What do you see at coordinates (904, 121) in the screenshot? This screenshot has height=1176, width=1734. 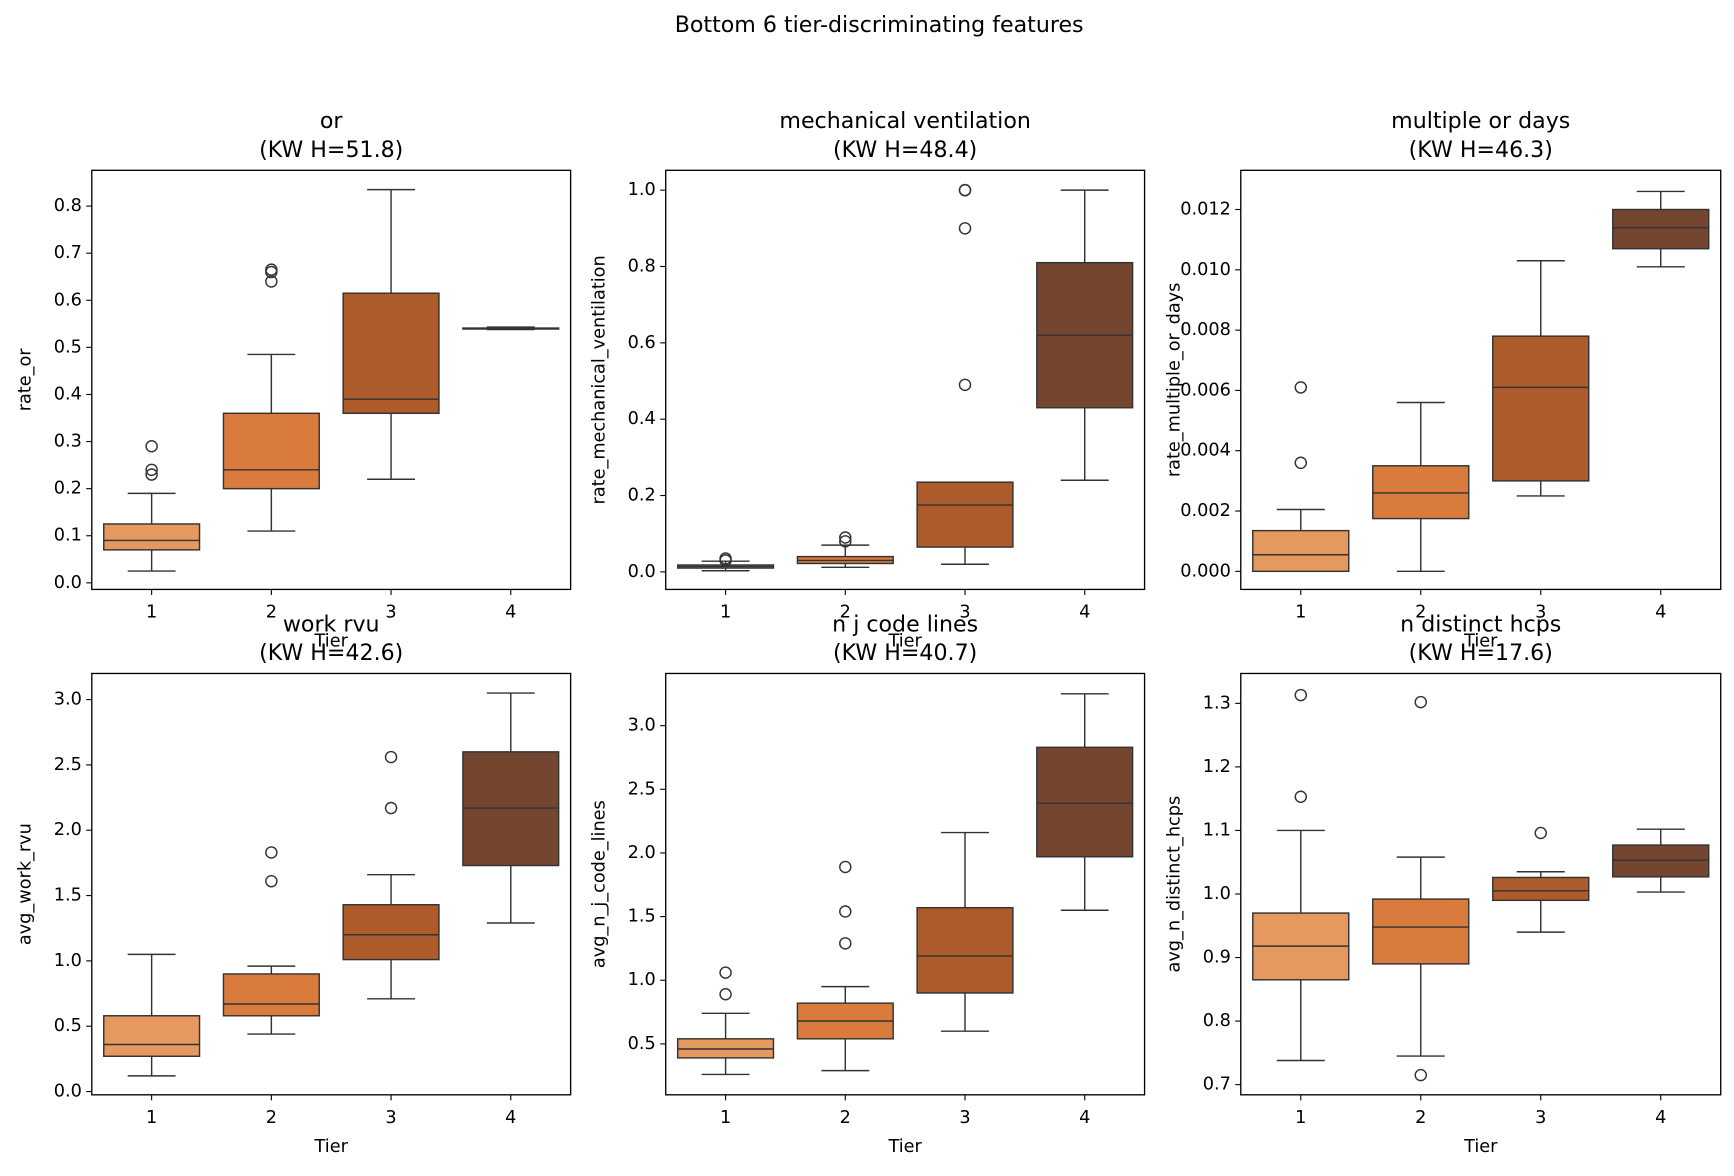 I see `subplot-title: mechanical ventilation` at bounding box center [904, 121].